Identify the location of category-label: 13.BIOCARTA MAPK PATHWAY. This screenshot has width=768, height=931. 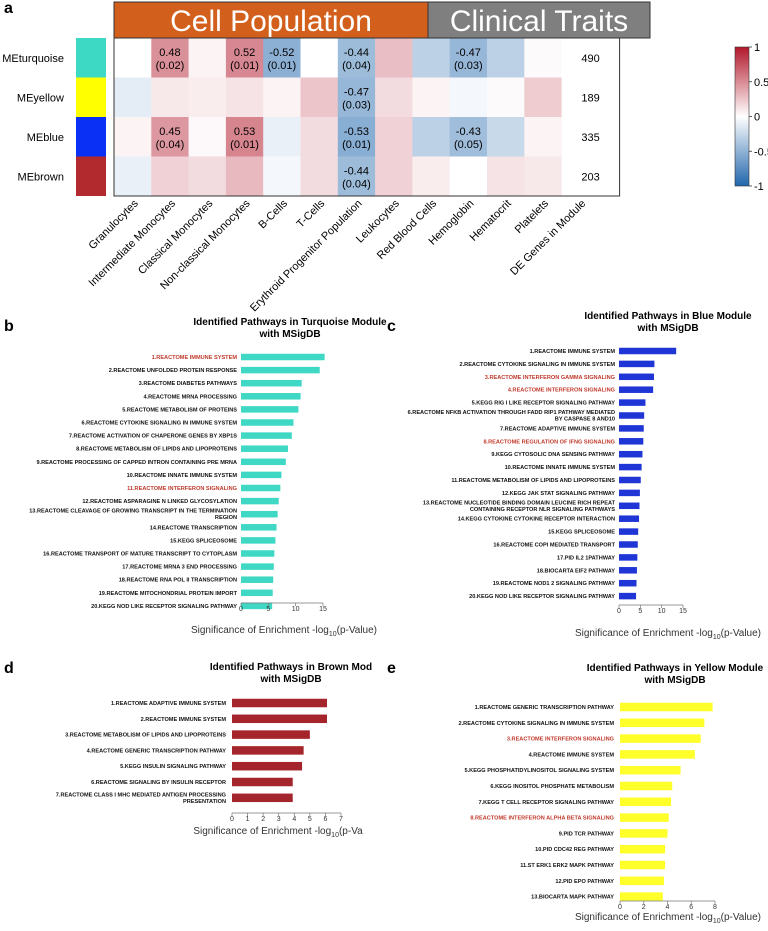
(572, 898).